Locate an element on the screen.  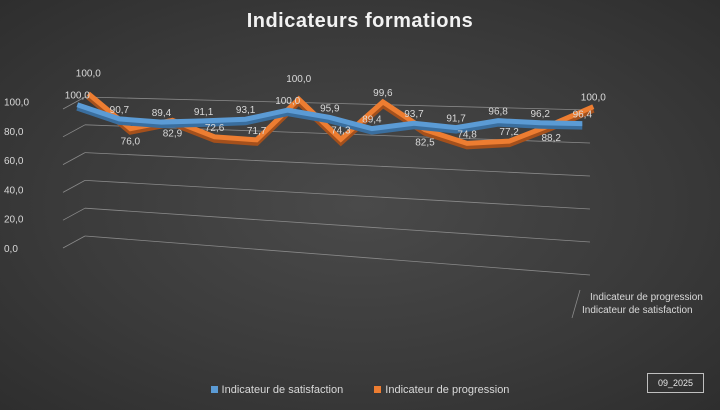
y-tick-label: 20,0 is located at coordinates (14, 220).